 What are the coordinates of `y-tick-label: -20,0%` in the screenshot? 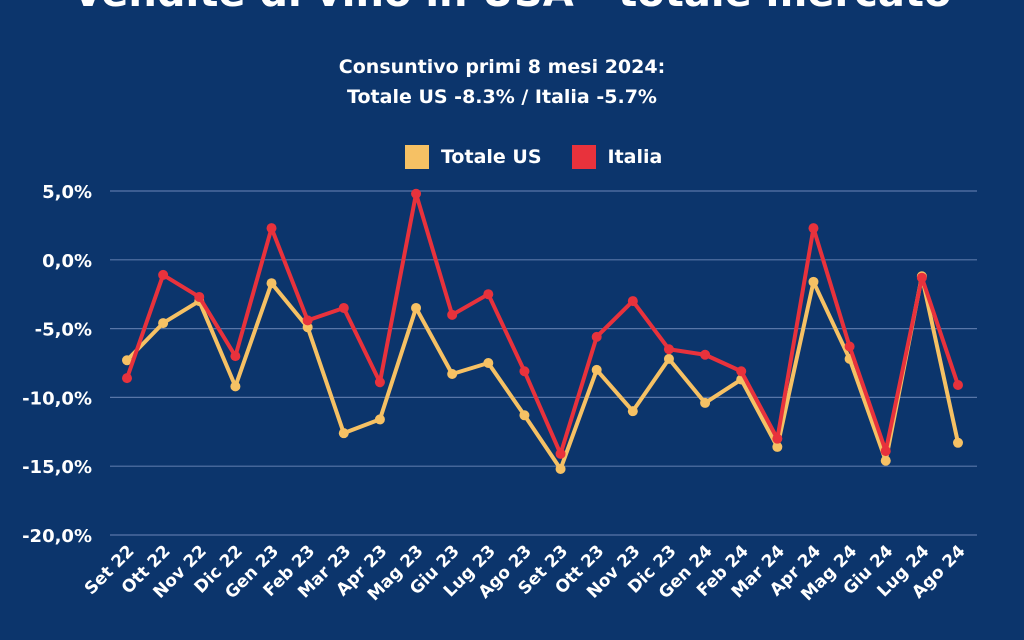 It's located at (57, 536).